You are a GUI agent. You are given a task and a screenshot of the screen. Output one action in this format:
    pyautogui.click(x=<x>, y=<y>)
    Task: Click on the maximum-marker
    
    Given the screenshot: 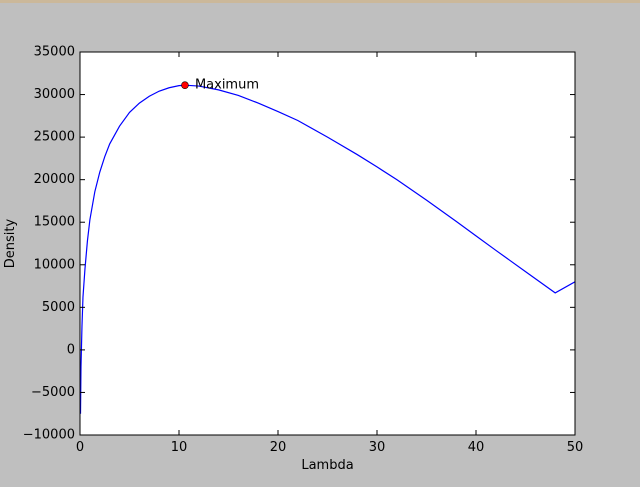 What is the action you would take?
    pyautogui.click(x=185, y=85)
    